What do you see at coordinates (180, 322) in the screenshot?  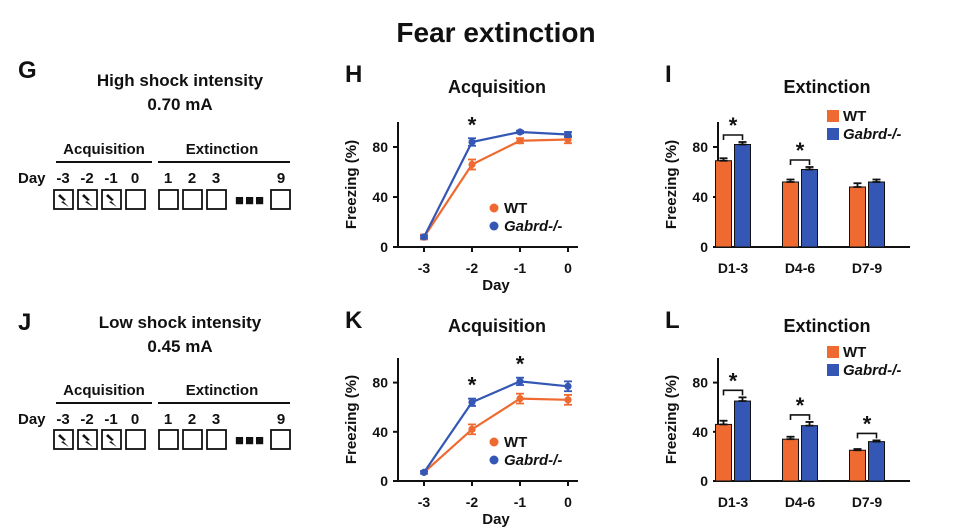 I see `protocol-title: Low shock intensity` at bounding box center [180, 322].